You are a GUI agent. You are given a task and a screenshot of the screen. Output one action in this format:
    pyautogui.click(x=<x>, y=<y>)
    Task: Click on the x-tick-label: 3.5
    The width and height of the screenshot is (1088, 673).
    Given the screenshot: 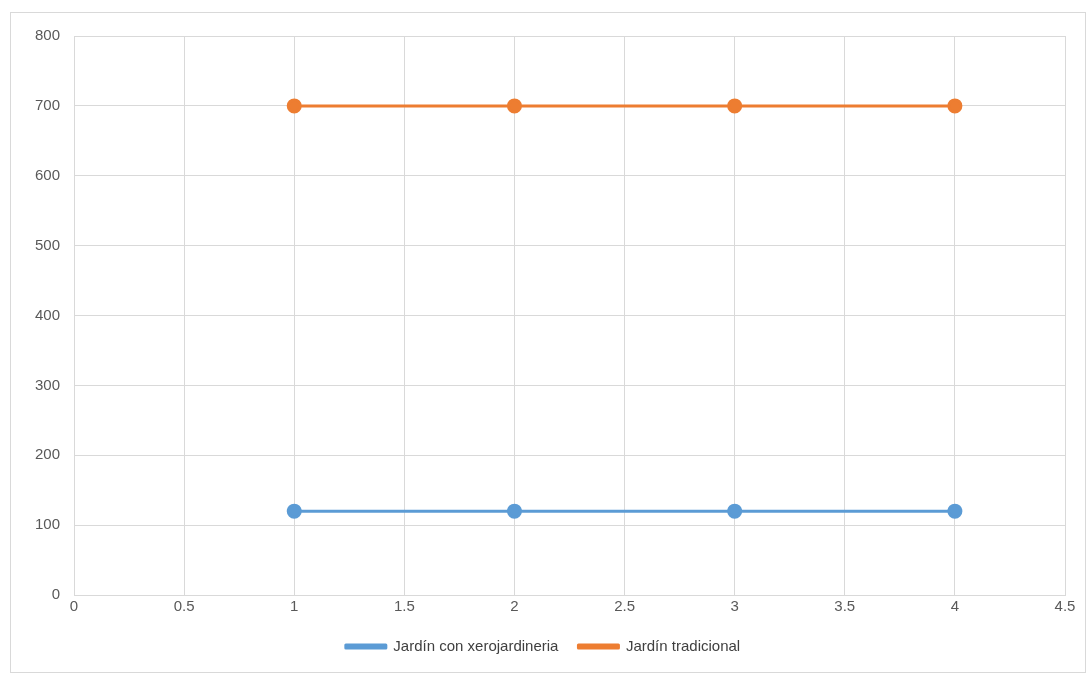 What is the action you would take?
    pyautogui.click(x=845, y=606)
    